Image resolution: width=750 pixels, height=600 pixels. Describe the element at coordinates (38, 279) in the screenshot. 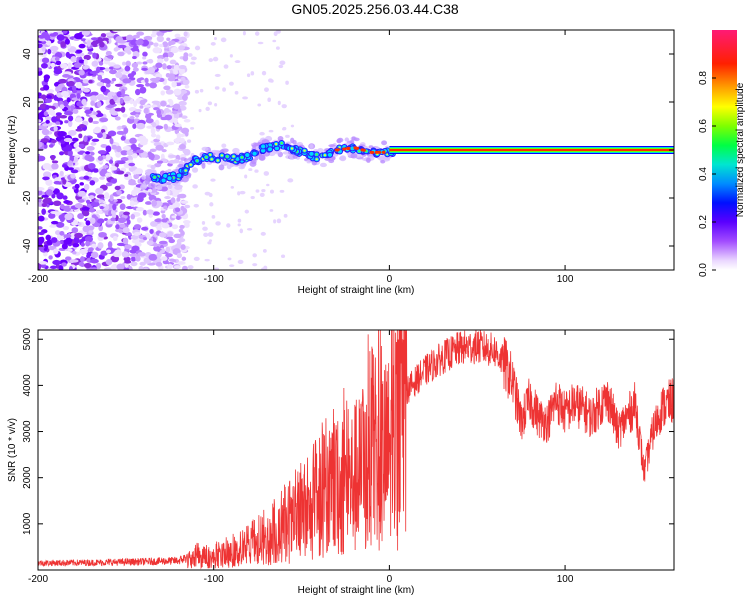

I see `spectrogram-x-tick-label: -200` at that location.